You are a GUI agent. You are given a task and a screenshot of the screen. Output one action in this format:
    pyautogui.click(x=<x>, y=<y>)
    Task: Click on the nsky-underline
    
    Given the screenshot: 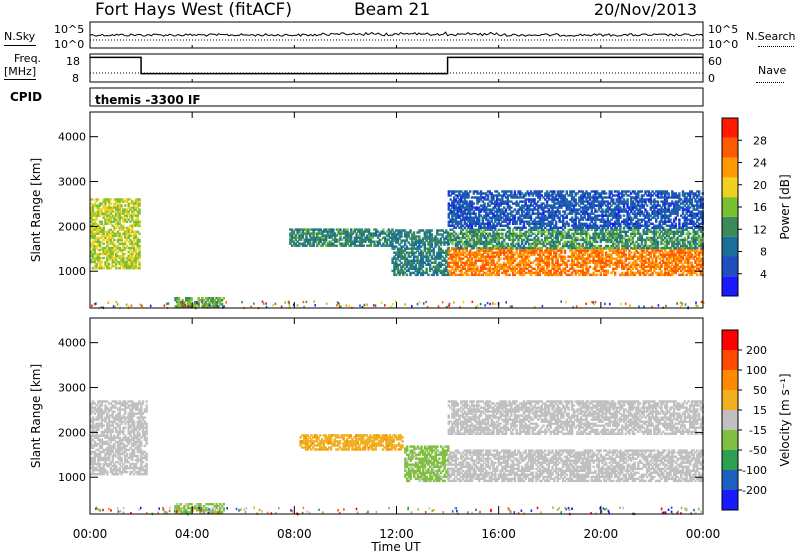 What is the action you would take?
    pyautogui.click(x=20, y=45)
    